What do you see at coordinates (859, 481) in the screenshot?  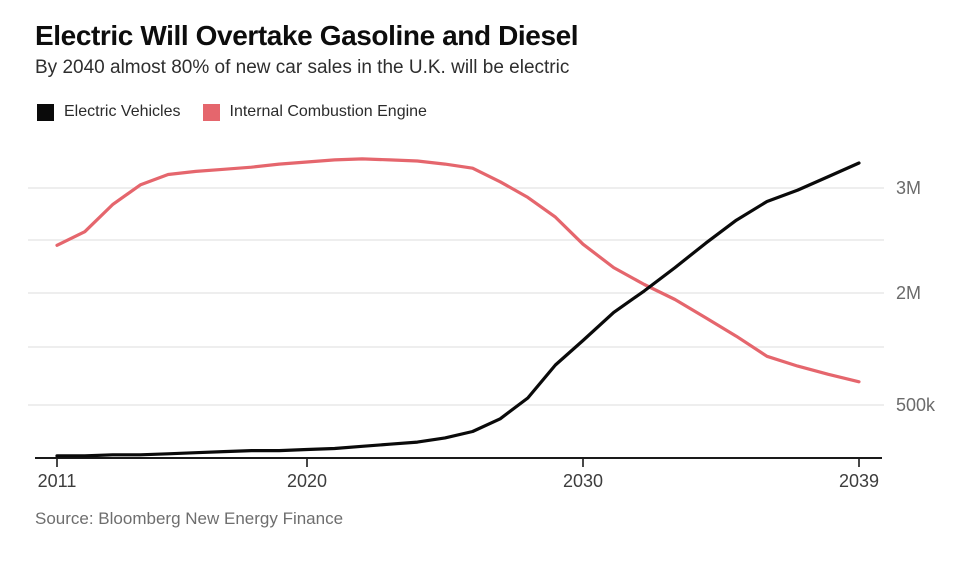 I see `x-axis-label: 2039` at bounding box center [859, 481].